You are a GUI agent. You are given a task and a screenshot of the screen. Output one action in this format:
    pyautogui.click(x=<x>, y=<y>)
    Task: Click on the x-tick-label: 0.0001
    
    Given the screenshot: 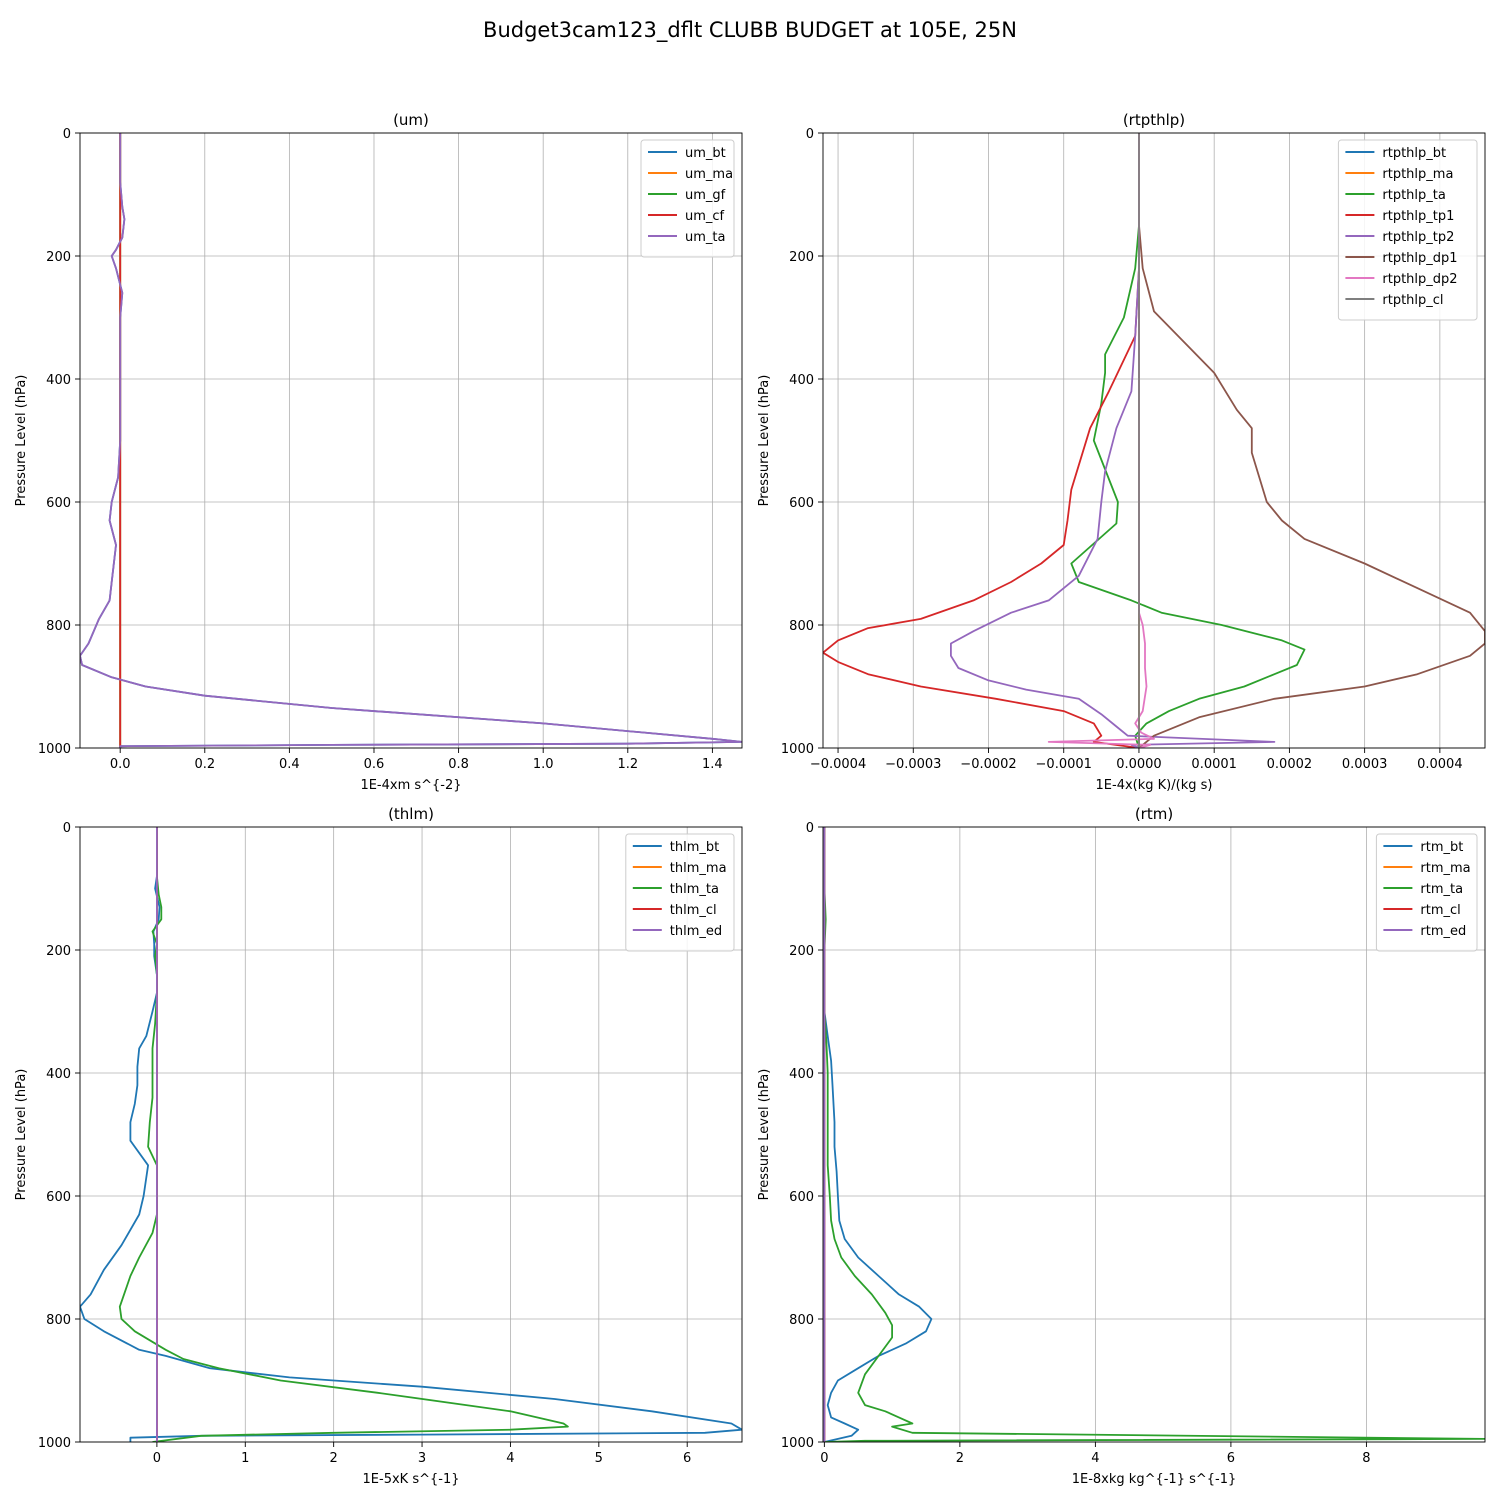 What is the action you would take?
    pyautogui.click(x=1214, y=764)
    